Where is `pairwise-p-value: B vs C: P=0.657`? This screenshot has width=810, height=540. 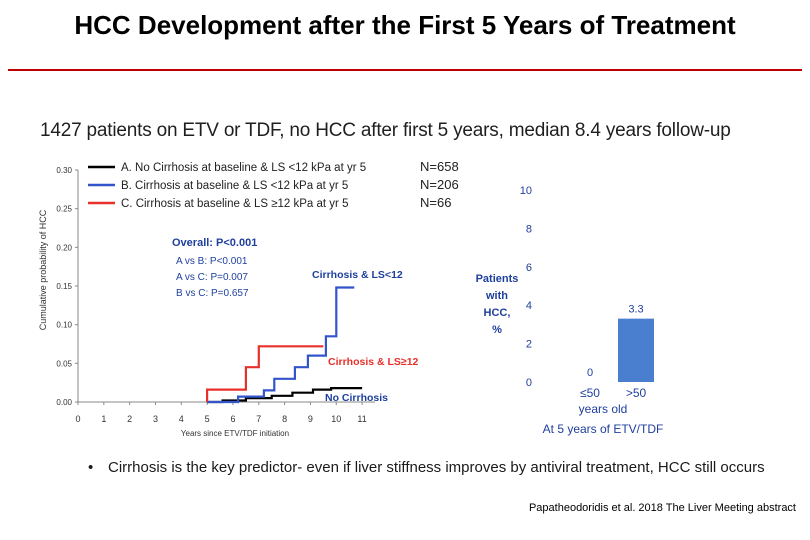 pairwise-p-value: B vs C: P=0.657 is located at coordinates (212, 293).